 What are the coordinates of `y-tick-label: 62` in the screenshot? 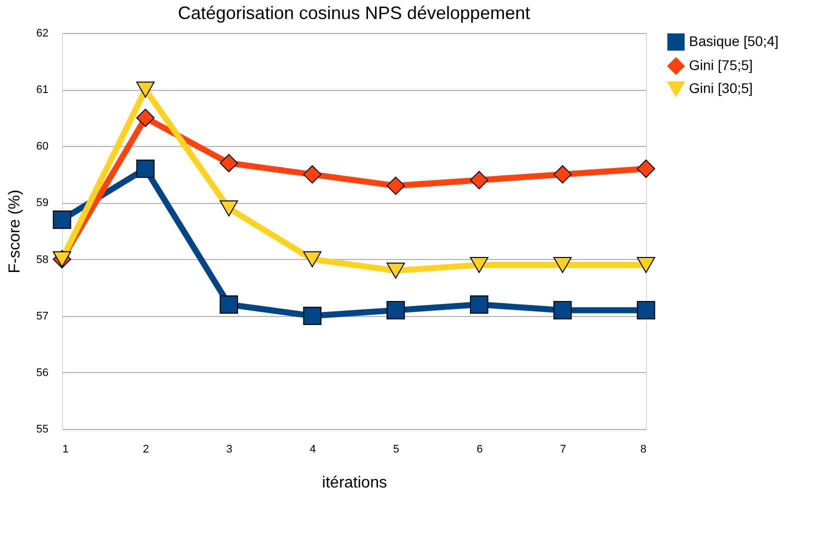 It's located at (42, 34).